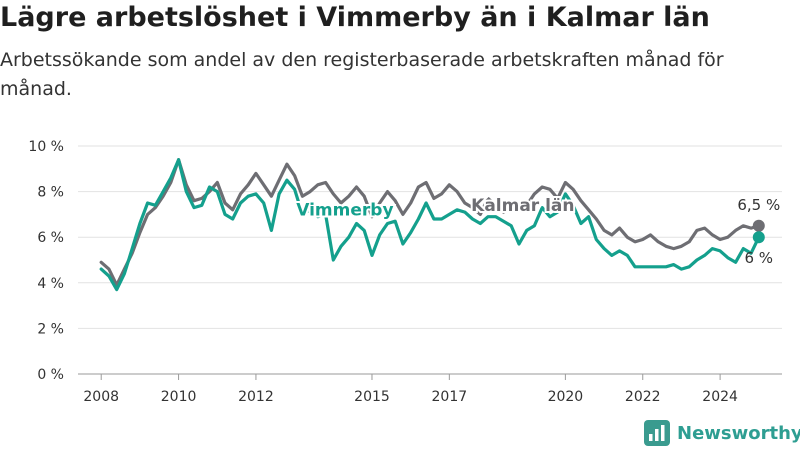  Describe the element at coordinates (344, 211) in the screenshot. I see `series-label-vimmerby: Vimmerby` at that location.